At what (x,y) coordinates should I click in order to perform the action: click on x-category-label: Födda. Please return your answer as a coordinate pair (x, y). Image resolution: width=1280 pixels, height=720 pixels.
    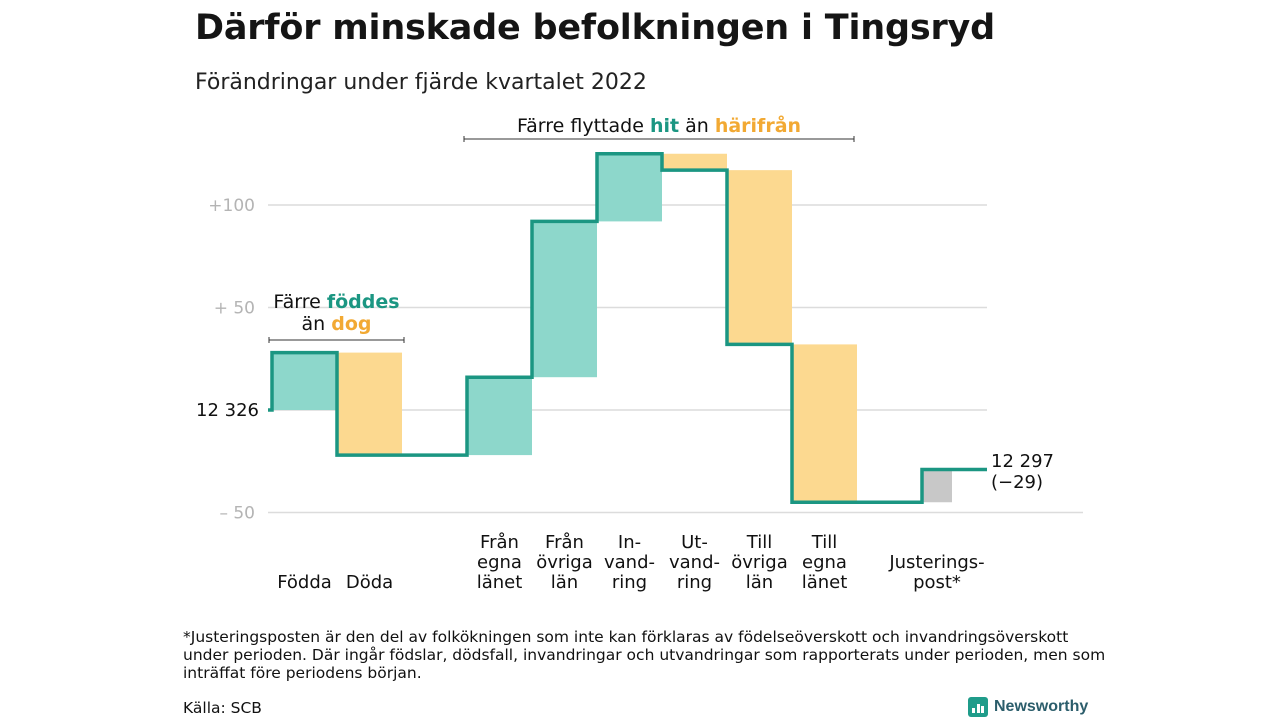
    Looking at the image, I should click on (304, 582).